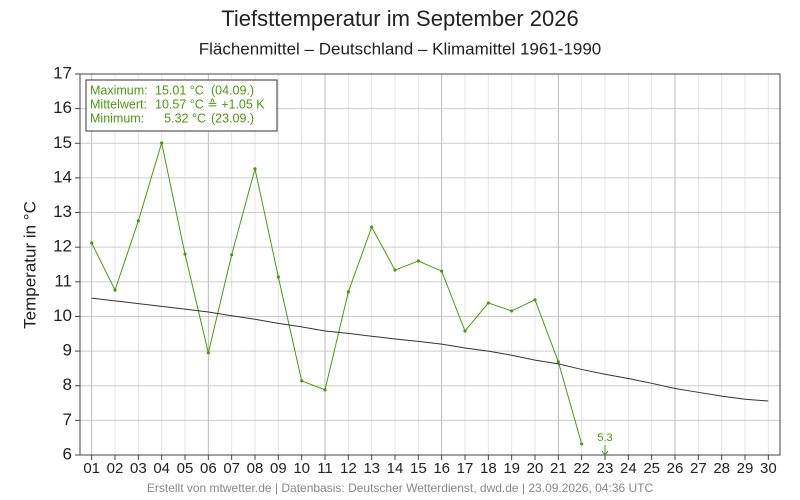  Describe the element at coordinates (210, 104) in the screenshot. I see `info-text: 10.57 °C ≙ +1.05 K` at that location.